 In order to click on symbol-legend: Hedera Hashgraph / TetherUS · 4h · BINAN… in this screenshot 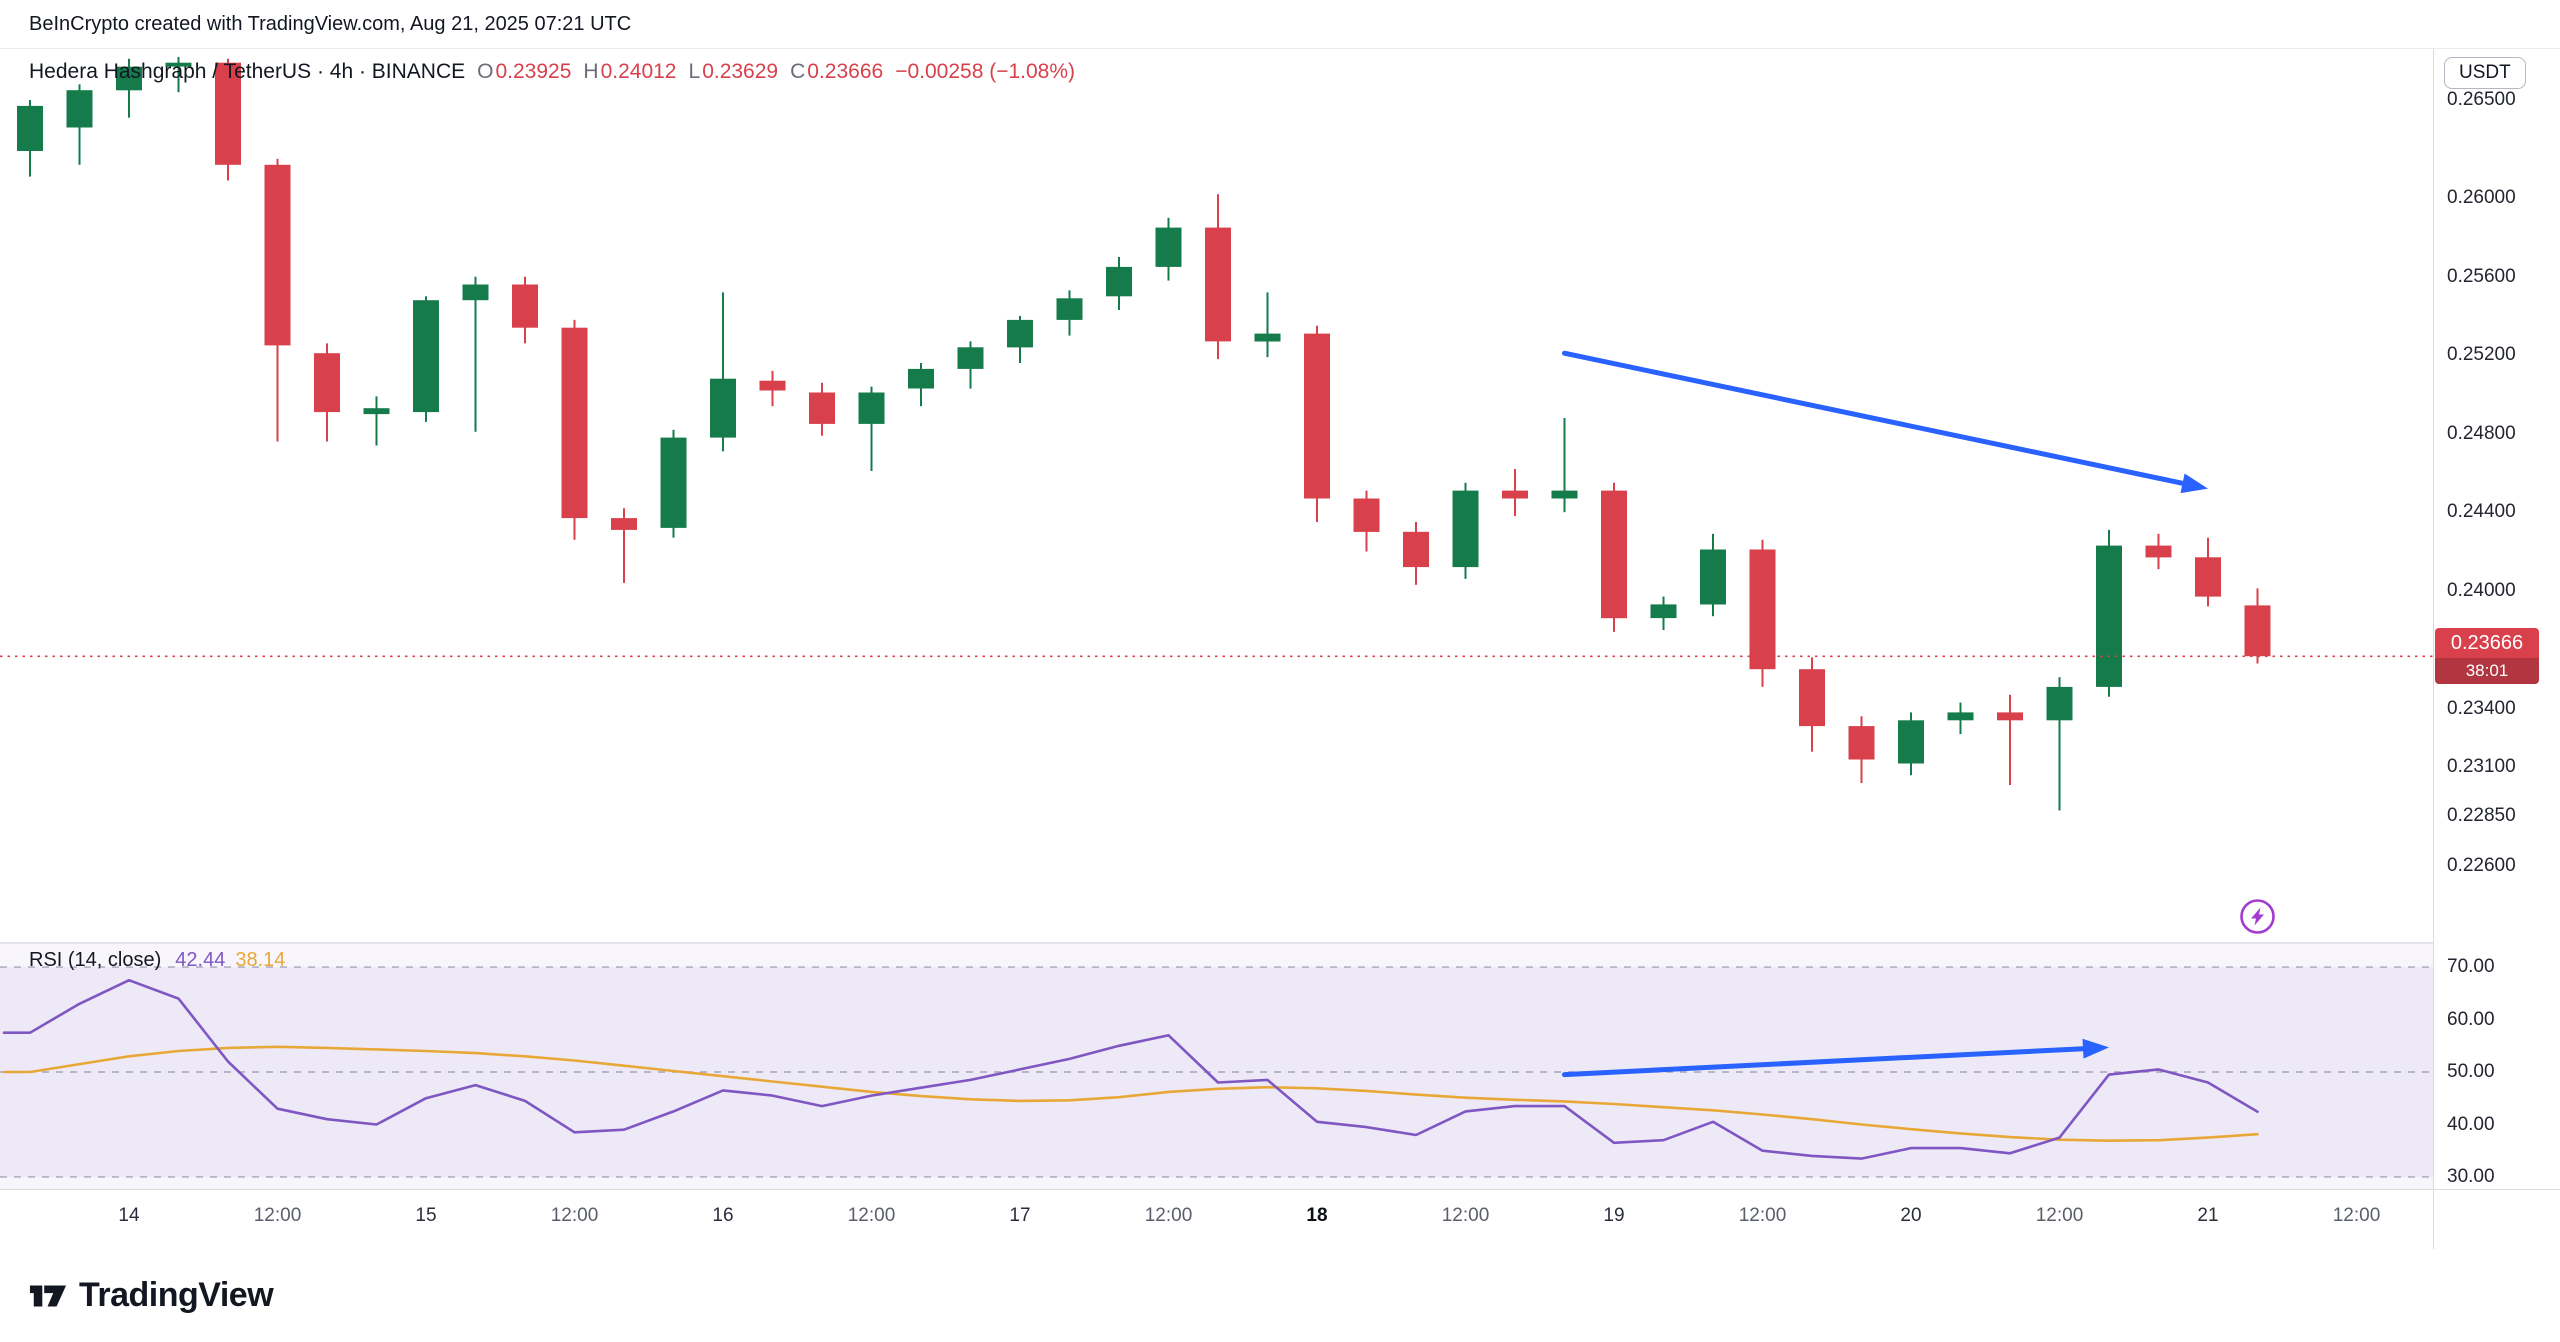, I will do `click(552, 72)`.